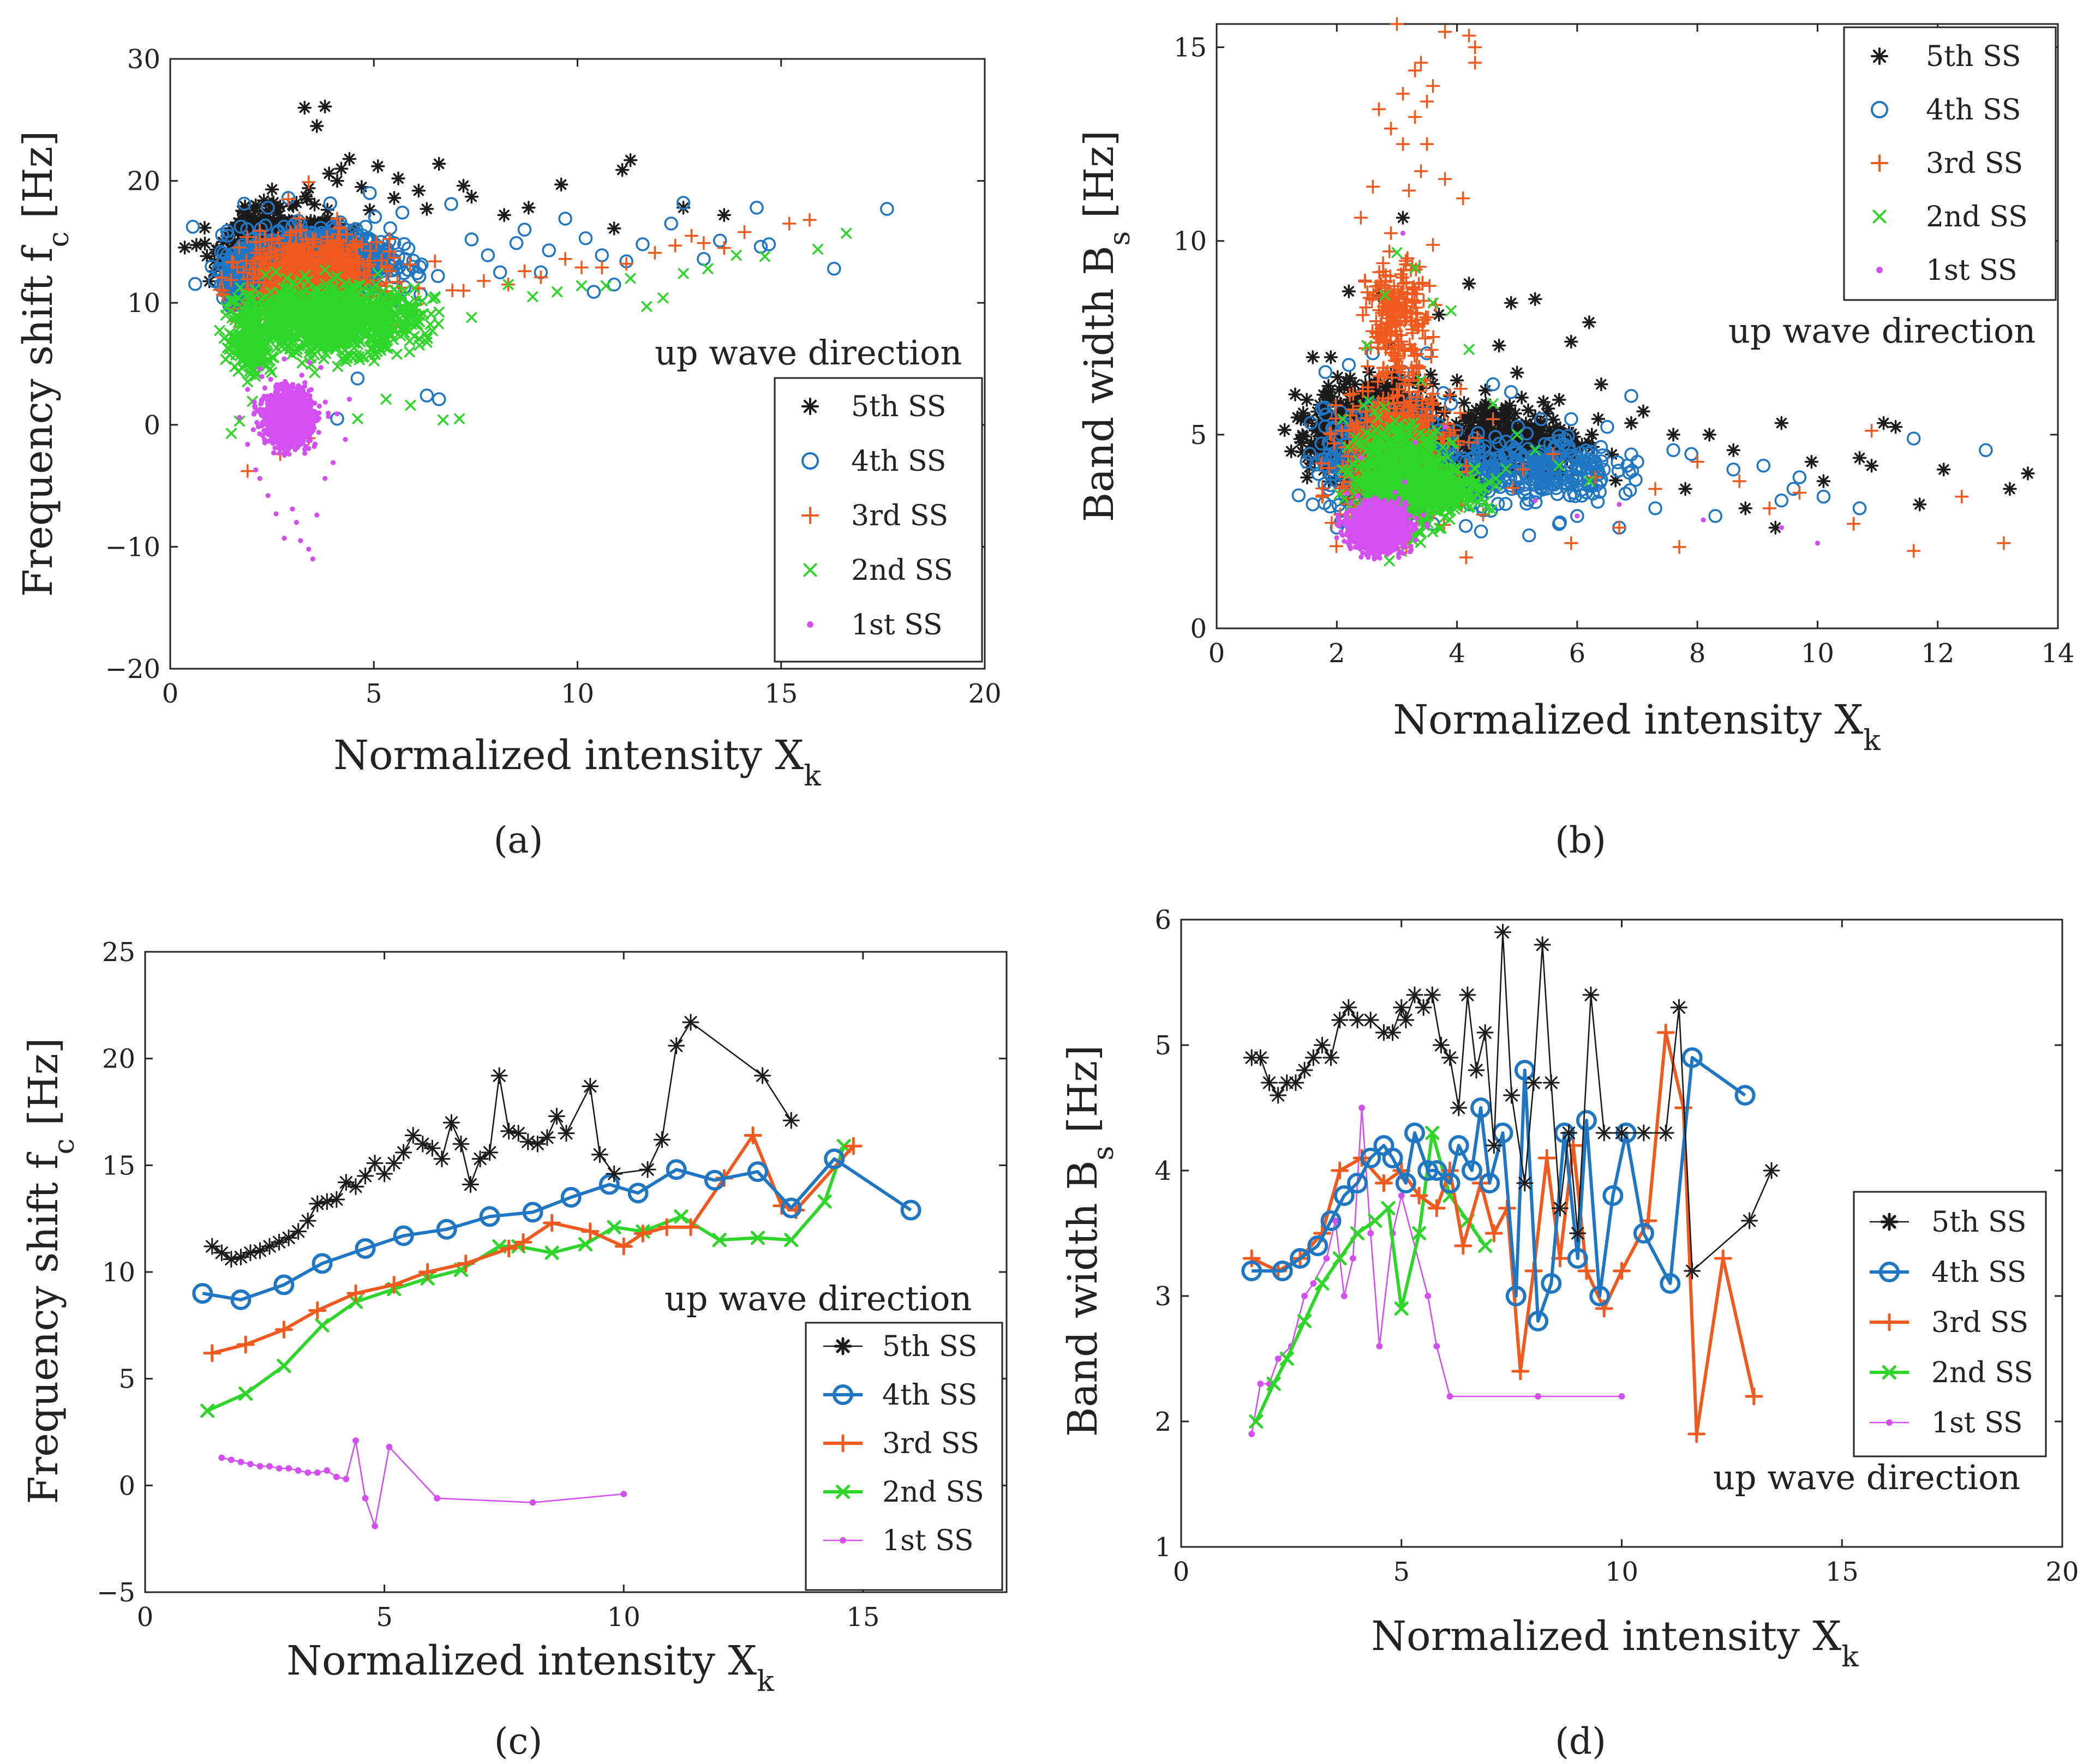 The width and height of the screenshot is (2095, 1764). I want to click on data-a, so click(535, 330).